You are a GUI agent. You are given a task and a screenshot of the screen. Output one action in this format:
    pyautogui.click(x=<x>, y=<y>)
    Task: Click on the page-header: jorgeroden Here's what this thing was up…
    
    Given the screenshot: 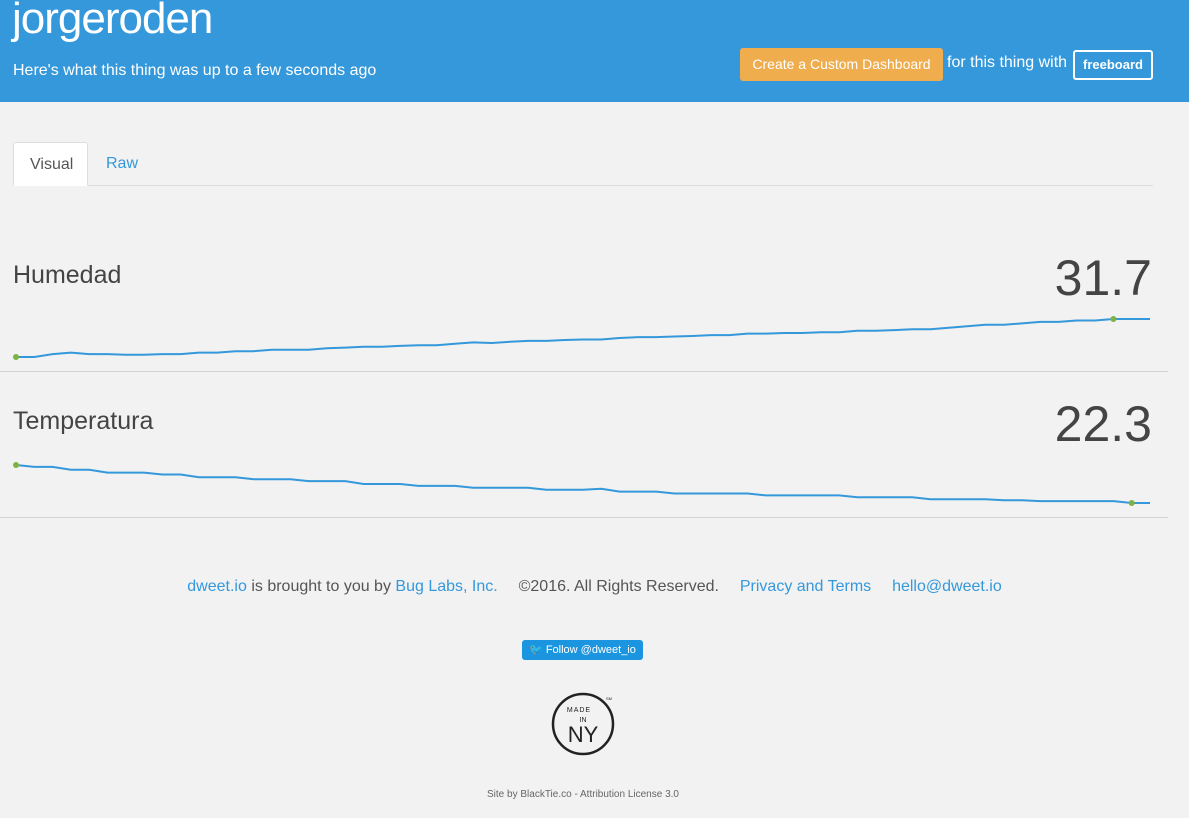 What is the action you would take?
    pyautogui.click(x=594, y=51)
    